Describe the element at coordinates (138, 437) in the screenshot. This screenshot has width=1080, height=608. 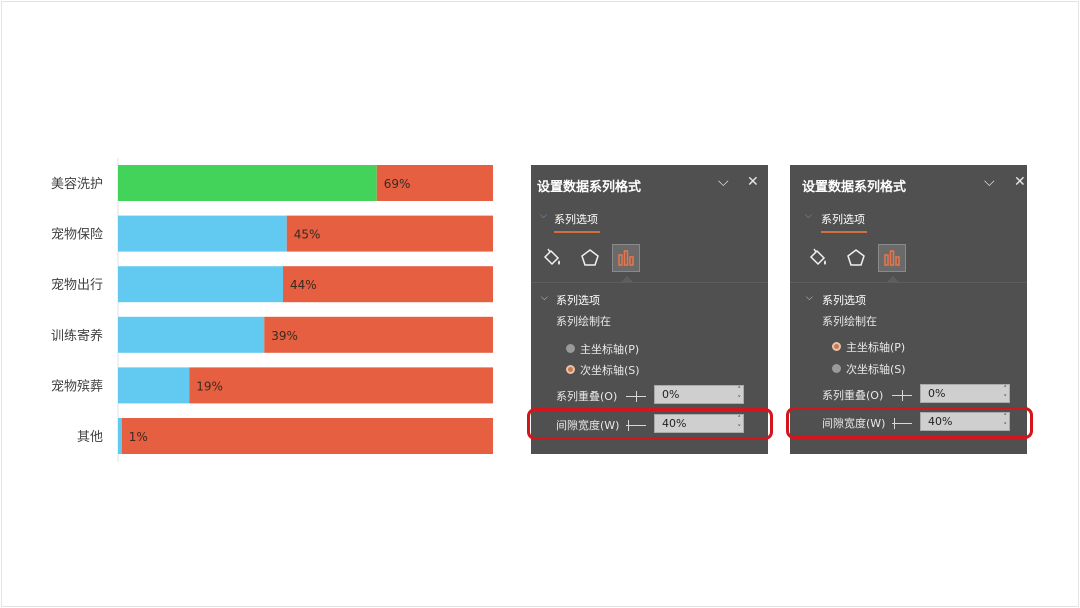
I see `data-label: 1%` at that location.